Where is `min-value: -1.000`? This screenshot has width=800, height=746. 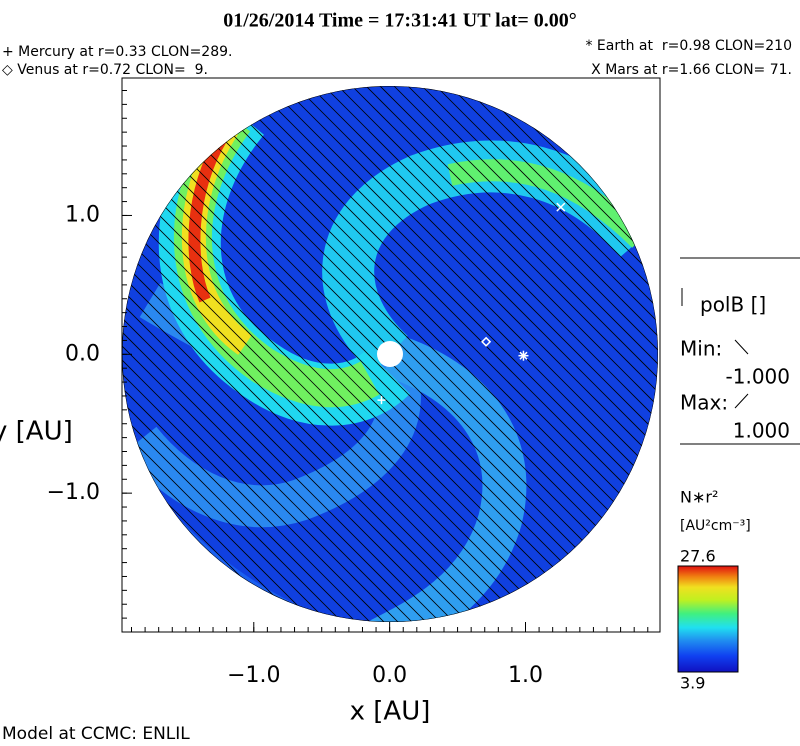 min-value: -1.000 is located at coordinates (758, 377).